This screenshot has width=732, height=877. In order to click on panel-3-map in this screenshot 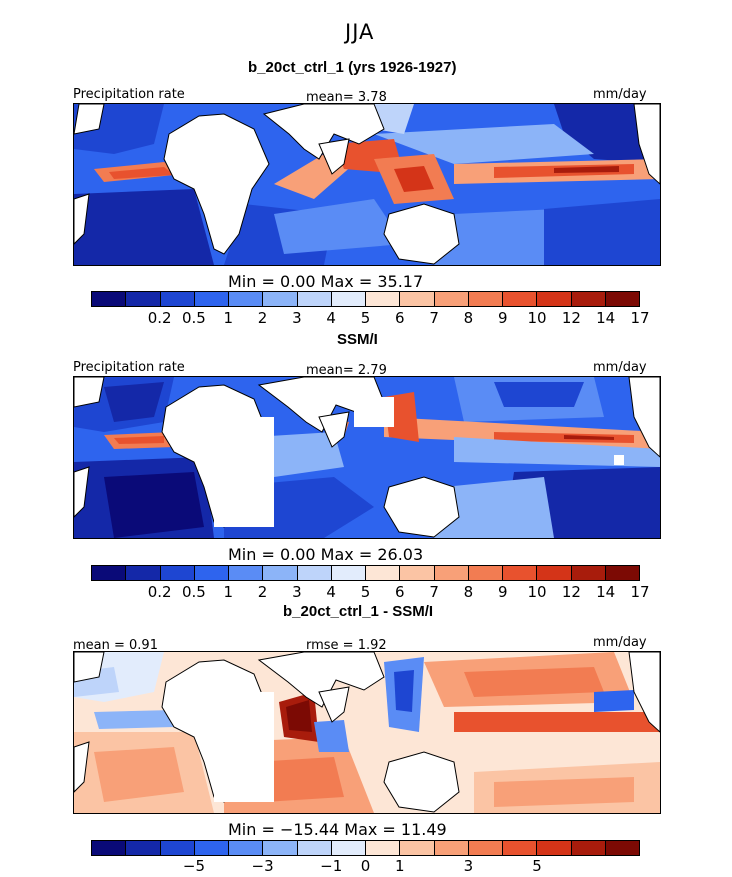, I will do `click(367, 732)`.